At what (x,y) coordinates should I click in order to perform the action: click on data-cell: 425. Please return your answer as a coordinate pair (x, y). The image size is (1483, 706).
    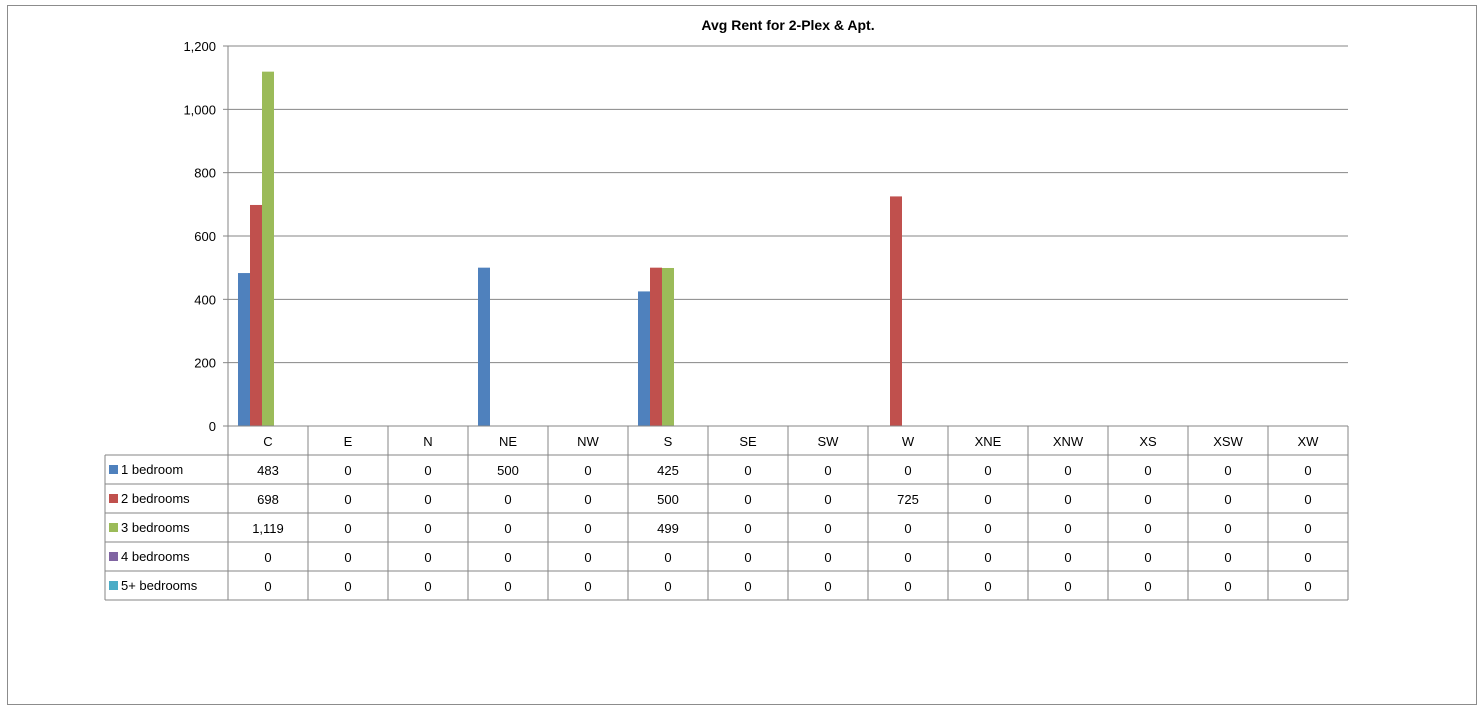
    Looking at the image, I should click on (668, 470).